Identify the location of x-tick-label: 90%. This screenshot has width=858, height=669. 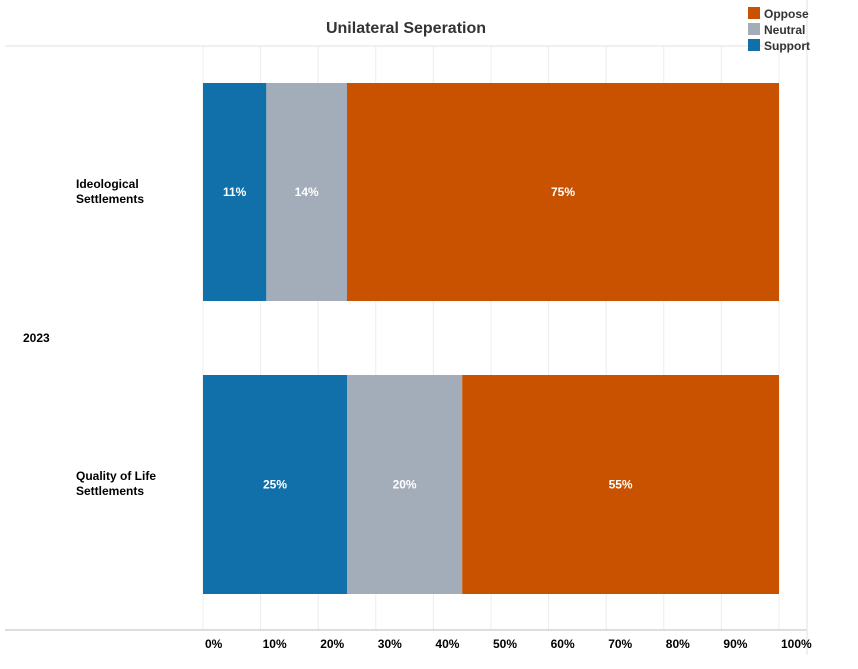
(735, 644).